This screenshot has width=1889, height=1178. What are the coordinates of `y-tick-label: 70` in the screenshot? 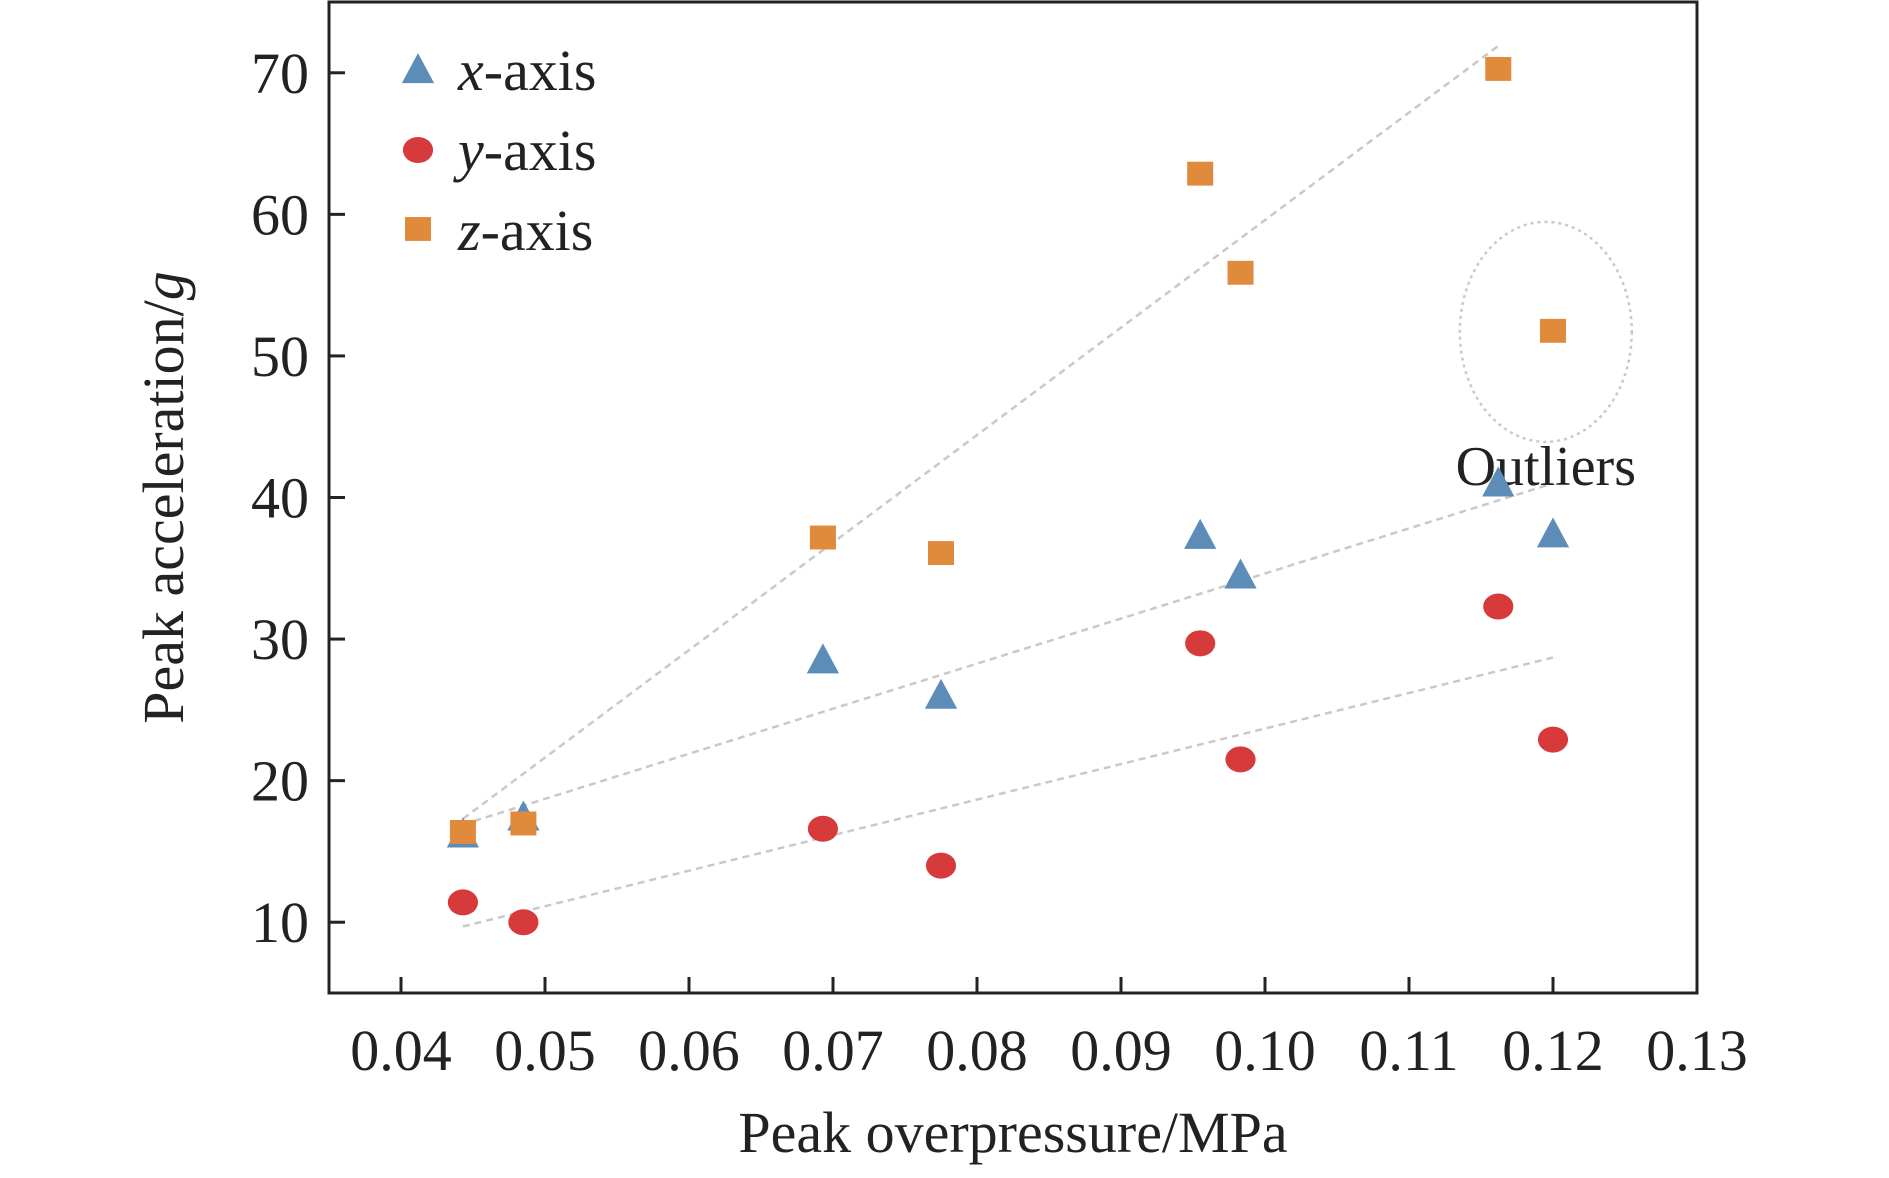 It's located at (280, 73).